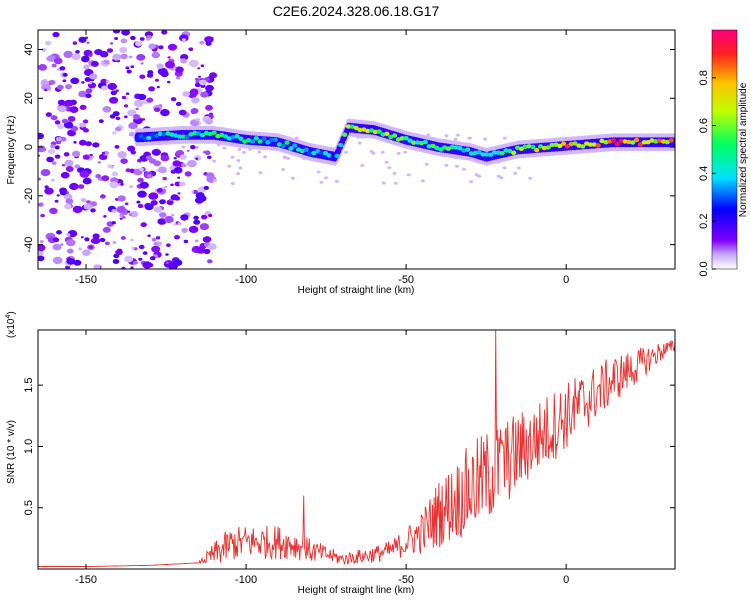 This screenshot has width=750, height=600. What do you see at coordinates (29, 196) in the screenshot?
I see `y-tick-label: -20` at bounding box center [29, 196].